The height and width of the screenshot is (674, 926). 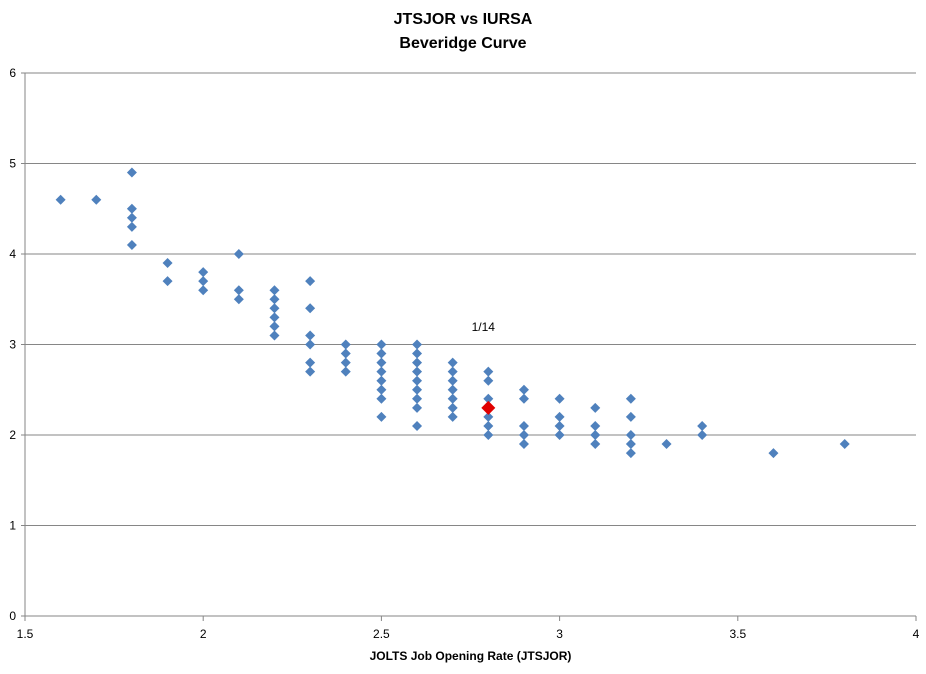 What do you see at coordinates (471, 656) in the screenshot?
I see `x-axis-title: JOLTS Job Opening Rate (JTSJOR)` at bounding box center [471, 656].